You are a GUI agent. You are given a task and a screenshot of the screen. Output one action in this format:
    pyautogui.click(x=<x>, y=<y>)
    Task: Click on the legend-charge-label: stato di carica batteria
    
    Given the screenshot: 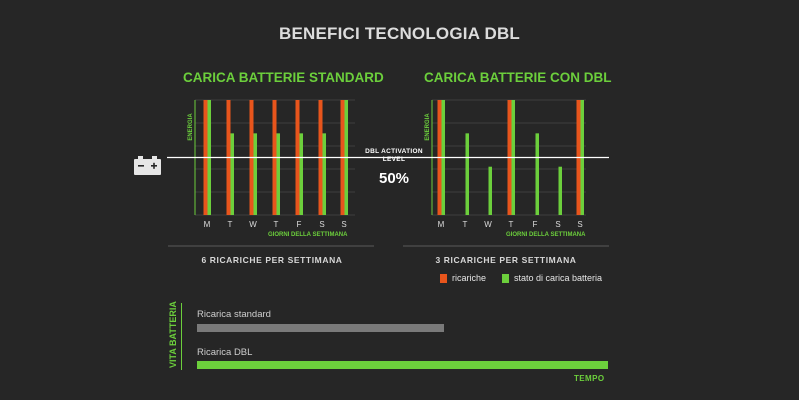 What is the action you would take?
    pyautogui.click(x=558, y=278)
    